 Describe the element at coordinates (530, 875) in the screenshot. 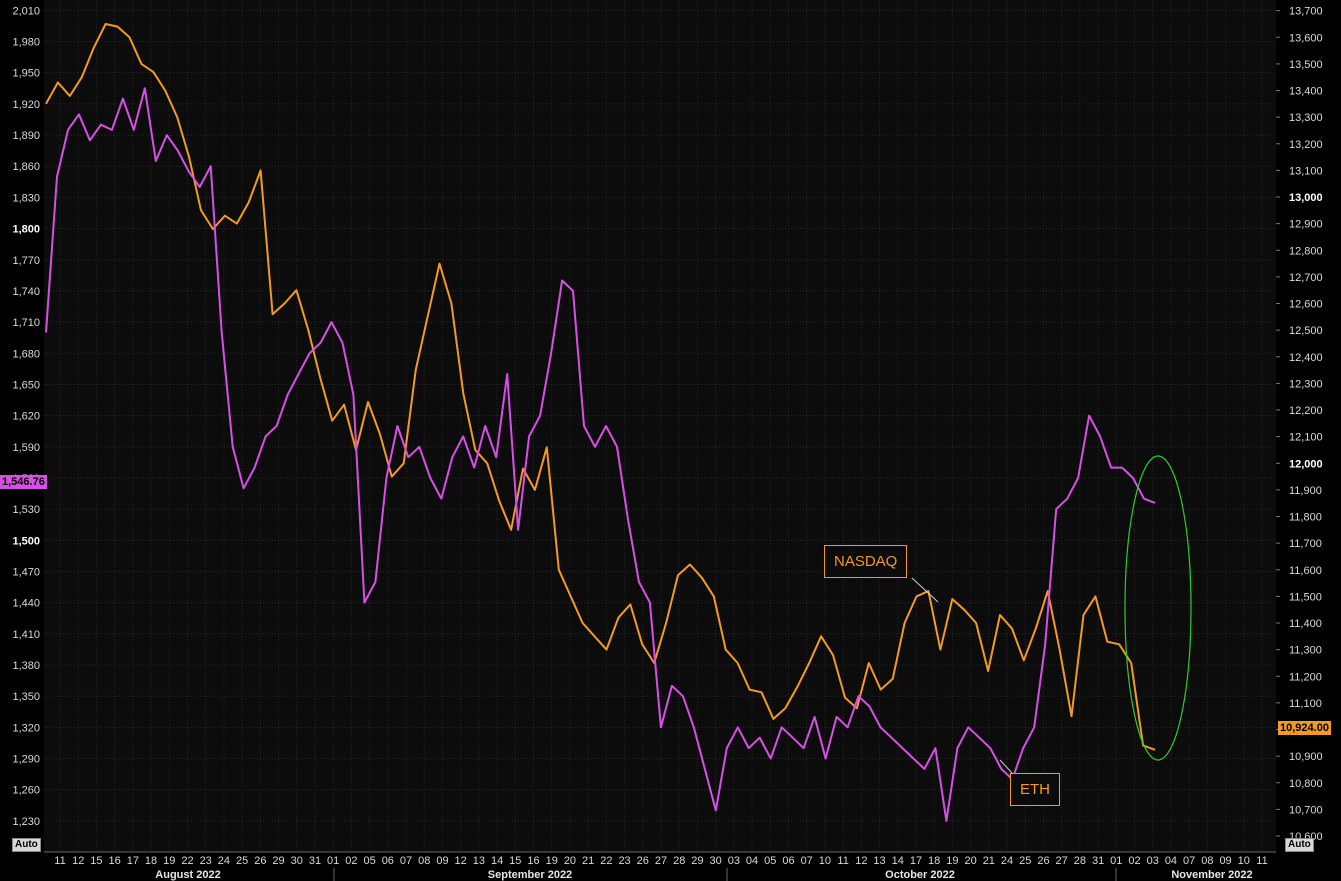

I see `month-label: September 2022` at that location.